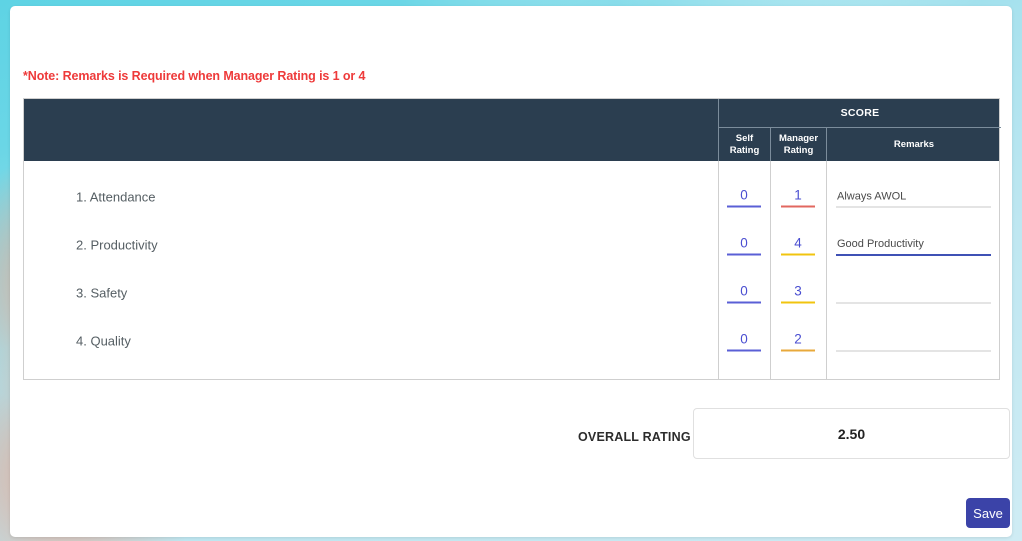  I want to click on manager-rating-cell: 2, so click(798, 341).